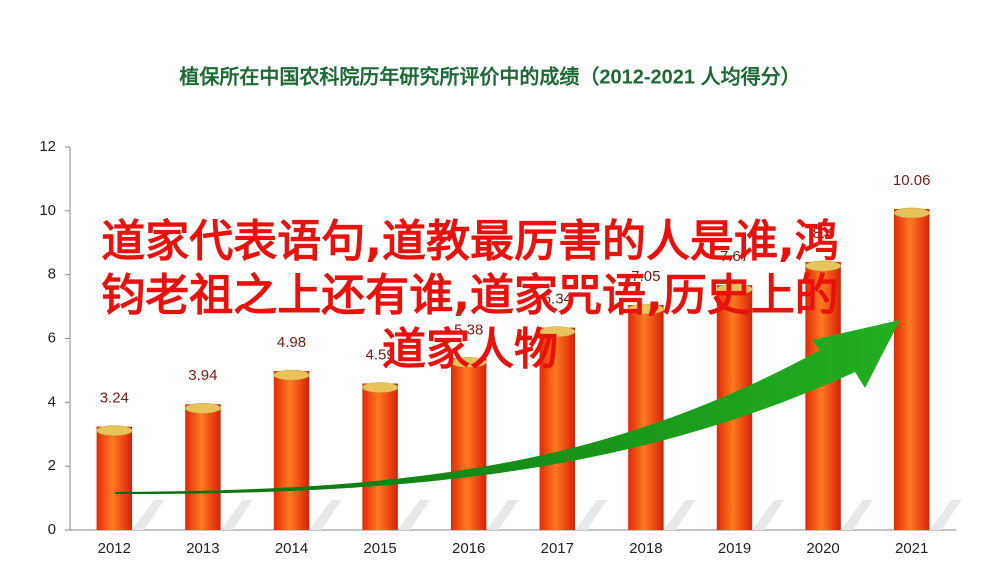 Image resolution: width=999 pixels, height=585 pixels. What do you see at coordinates (557, 548) in the screenshot?
I see `x-tick-label: 2017` at bounding box center [557, 548].